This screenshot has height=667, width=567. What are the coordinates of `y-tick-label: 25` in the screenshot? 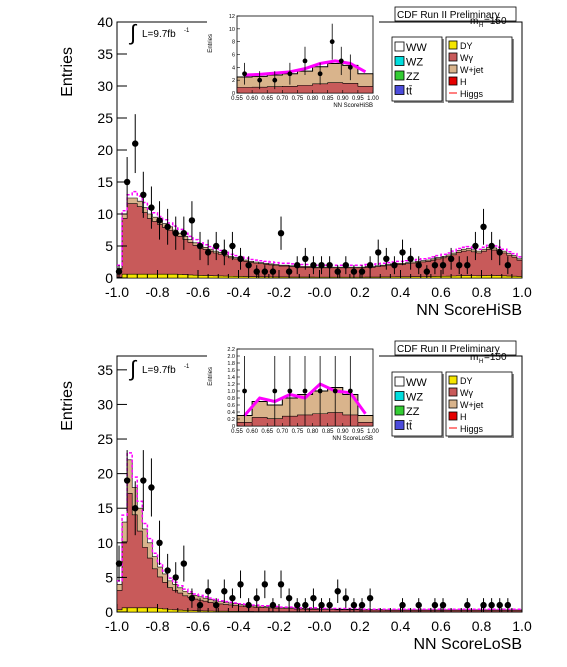 It's located at (105, 118).